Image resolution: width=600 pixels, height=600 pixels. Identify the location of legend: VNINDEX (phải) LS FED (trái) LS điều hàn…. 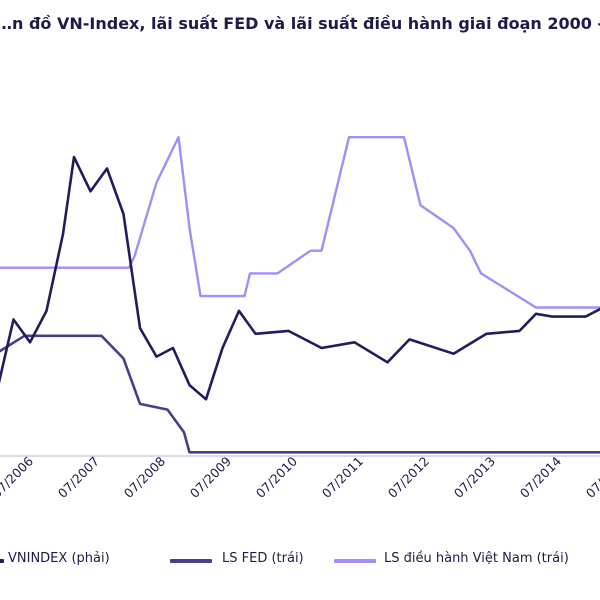
(300, 558).